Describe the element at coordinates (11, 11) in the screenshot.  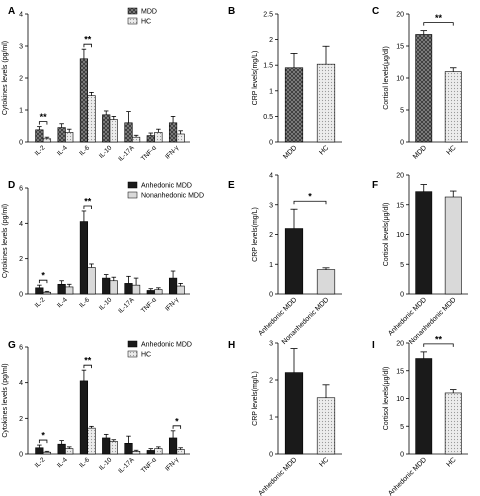
I see `panel-letter: A` at that location.